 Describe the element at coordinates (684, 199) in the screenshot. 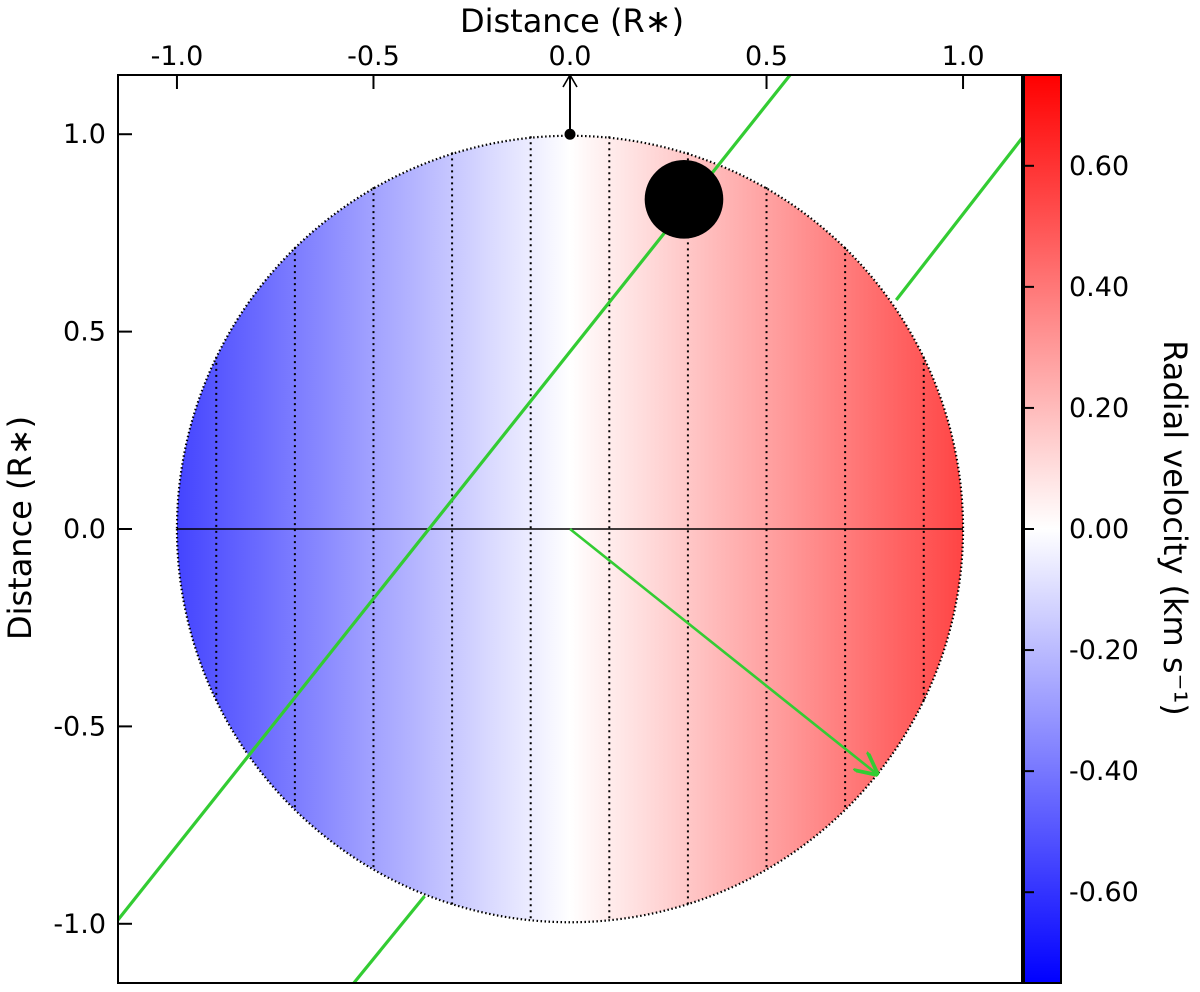

I see `planet-disk` at that location.